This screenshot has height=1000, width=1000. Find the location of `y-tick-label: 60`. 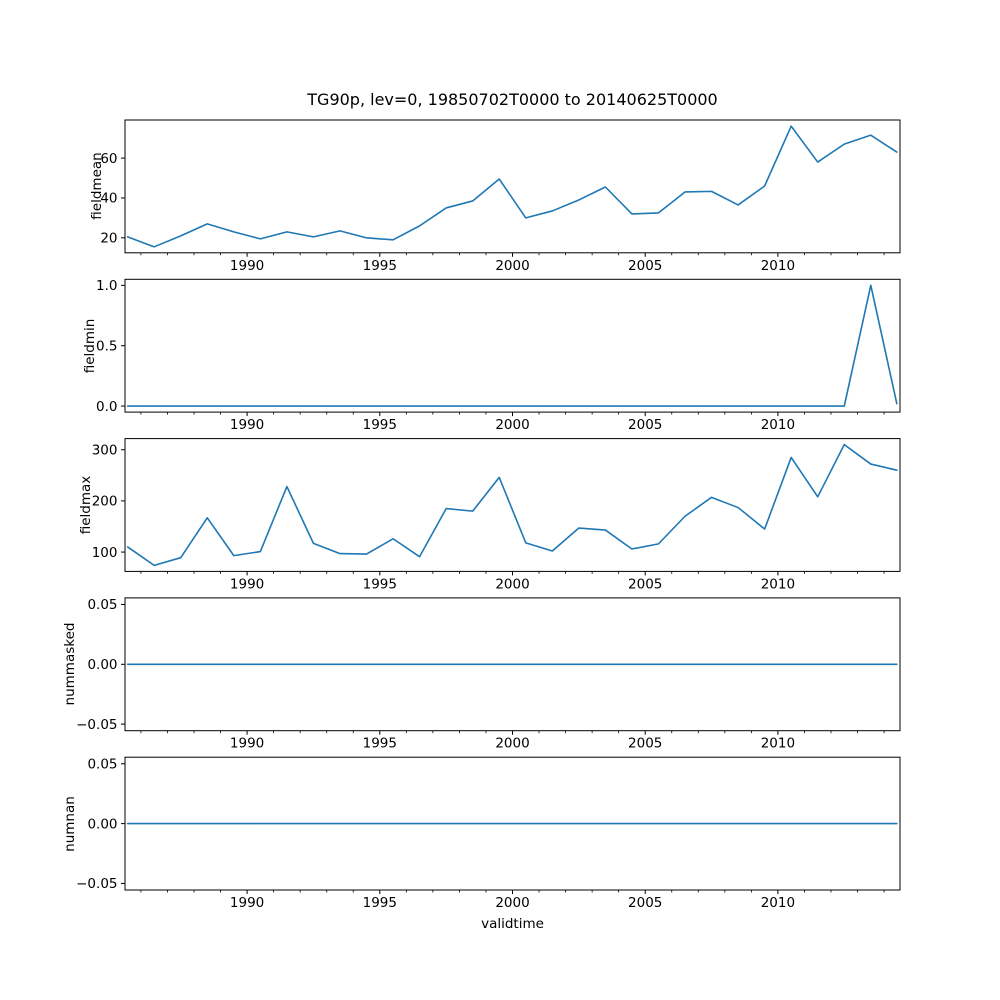

y-tick-label: 60 is located at coordinates (108, 159).